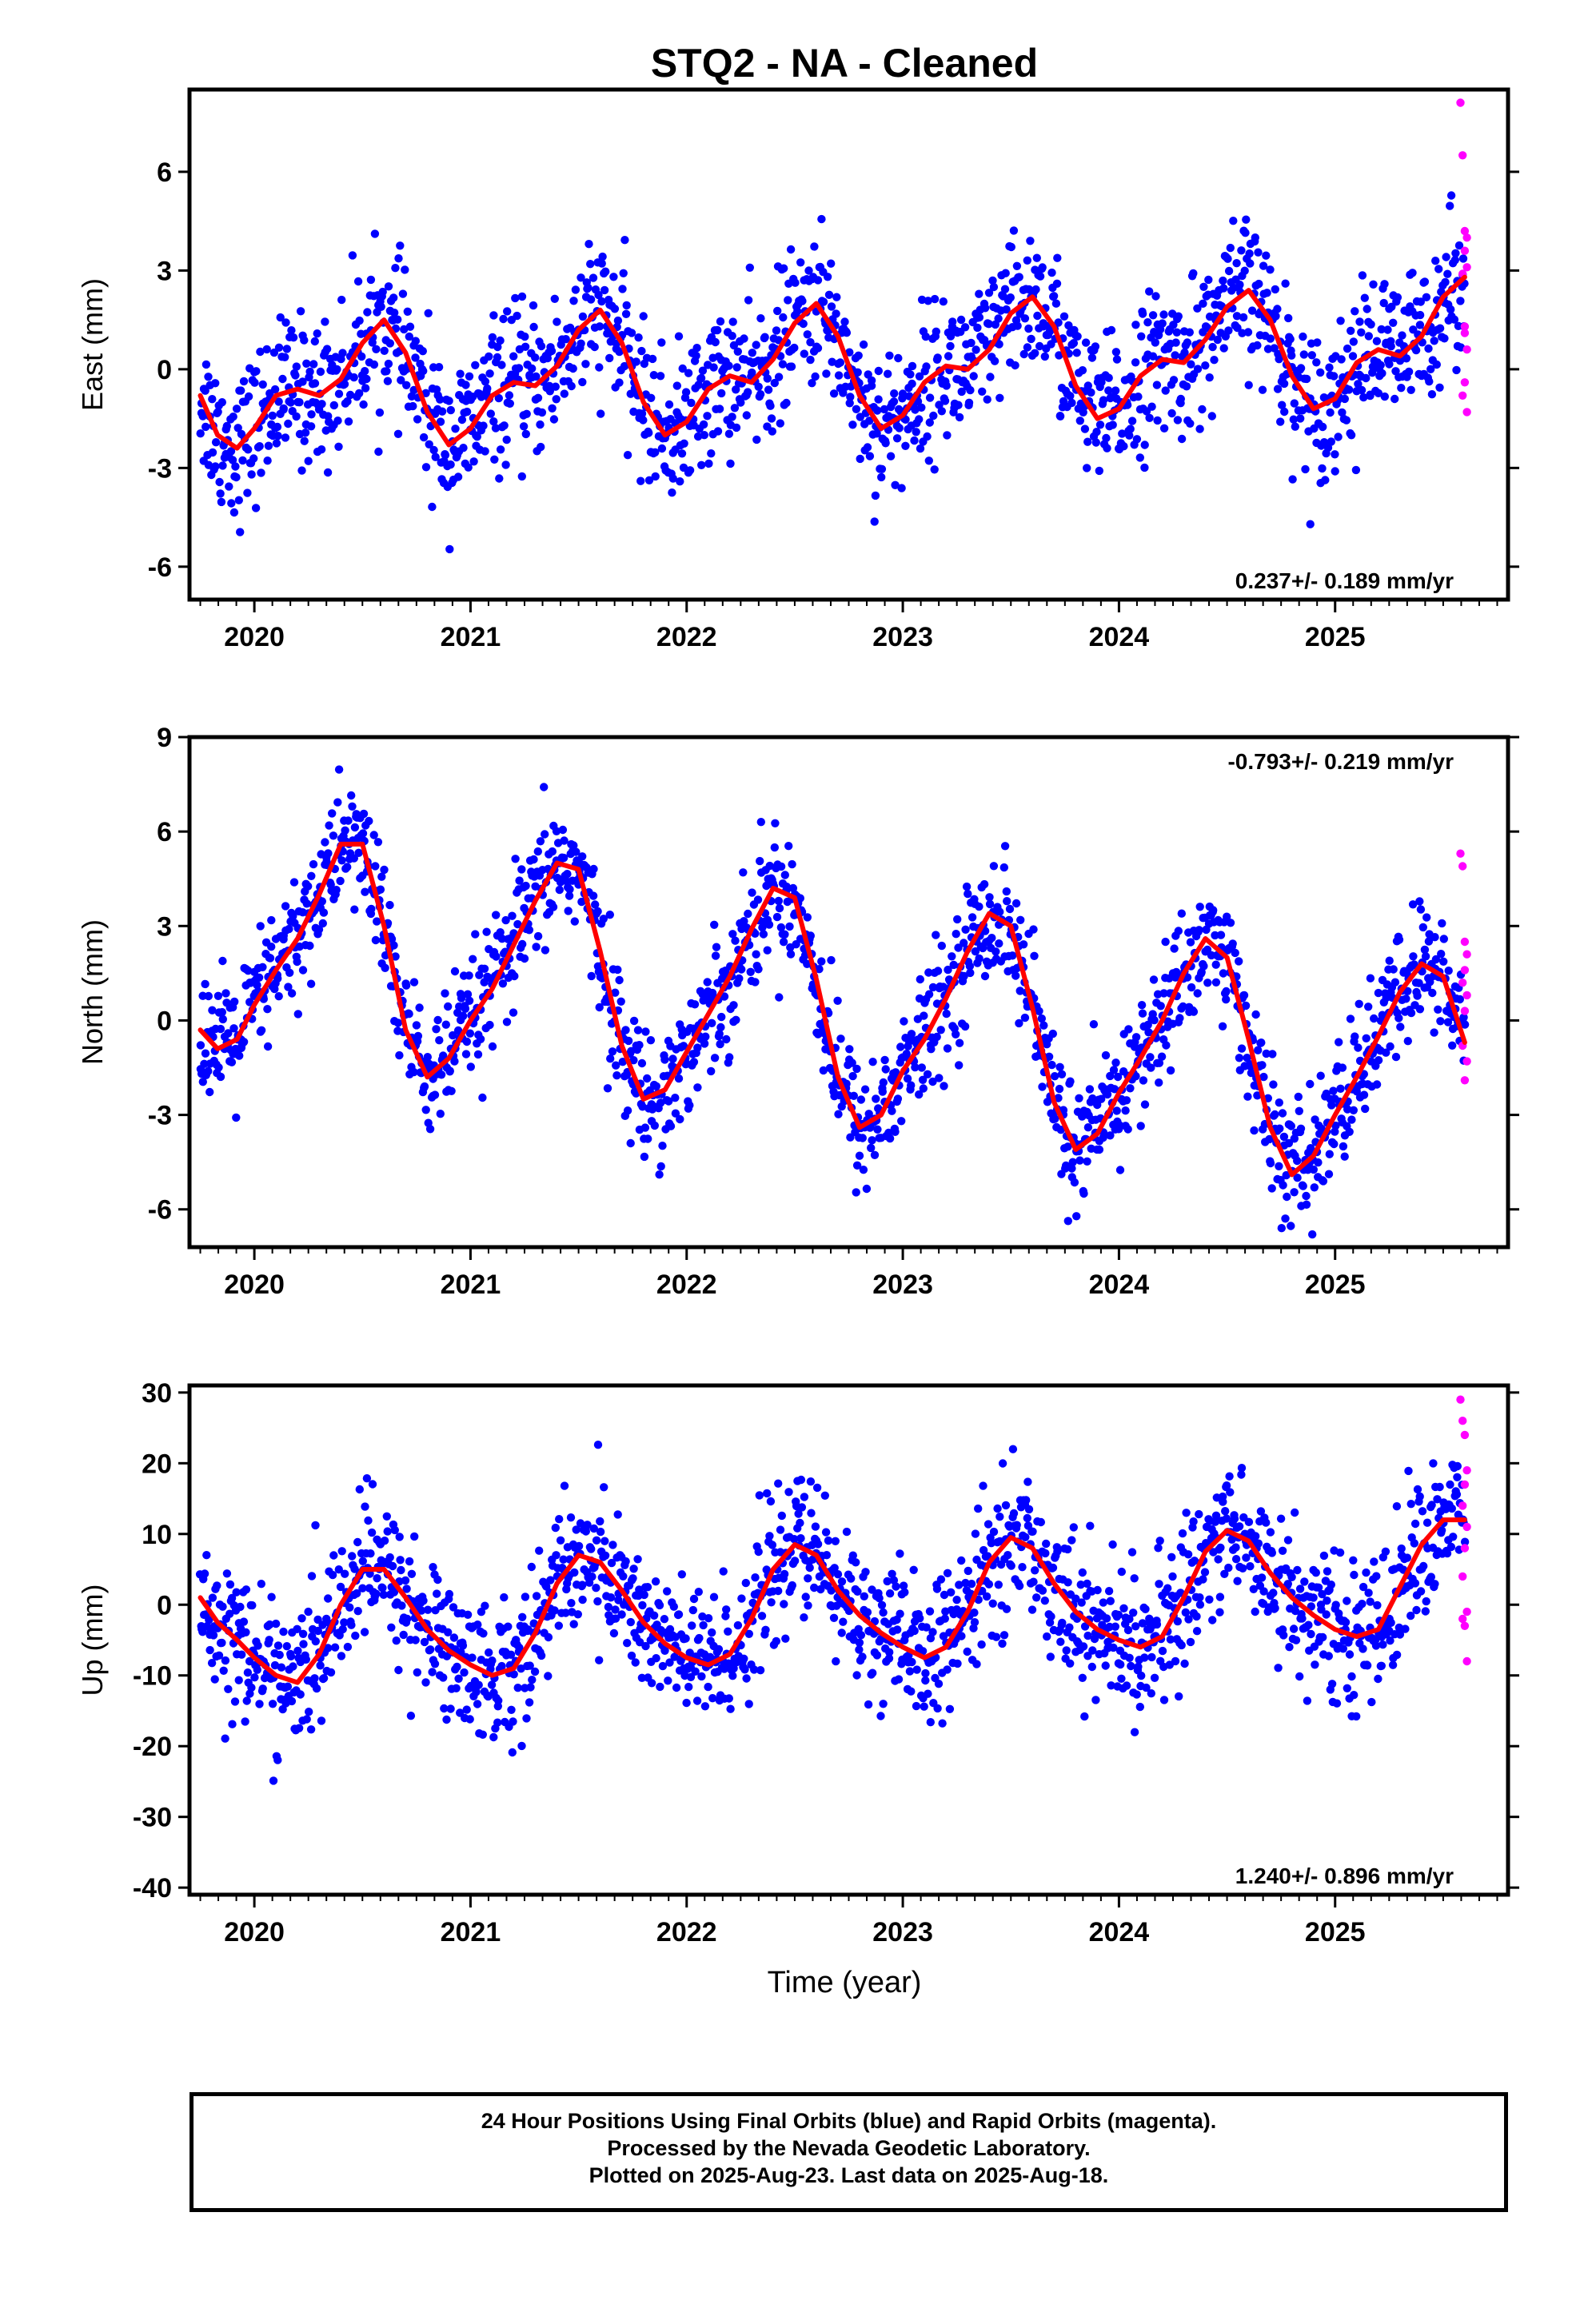 The height and width of the screenshot is (2324, 1580). Describe the element at coordinates (1344, 580) in the screenshot. I see `velocity-rate-label: 0.237+/- 0.189 mm/yr` at that location.